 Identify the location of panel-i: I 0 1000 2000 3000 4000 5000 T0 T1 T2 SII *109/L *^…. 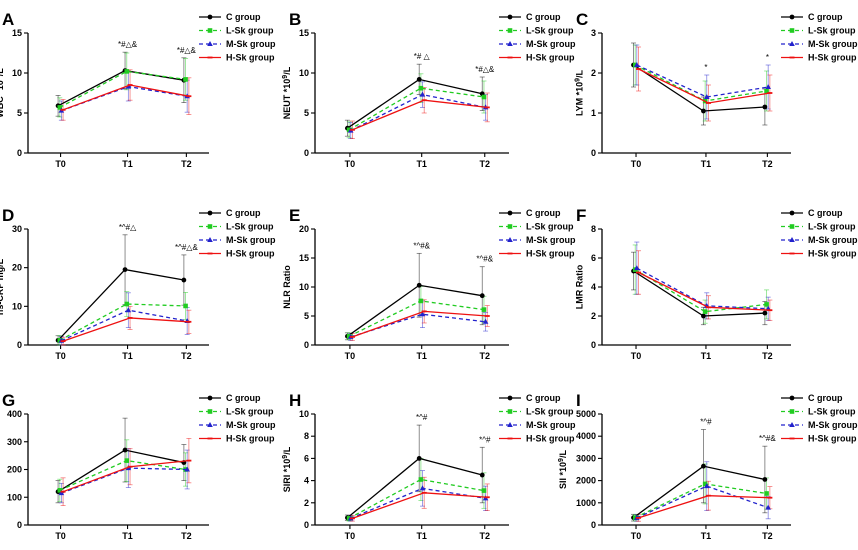
(708, 466).